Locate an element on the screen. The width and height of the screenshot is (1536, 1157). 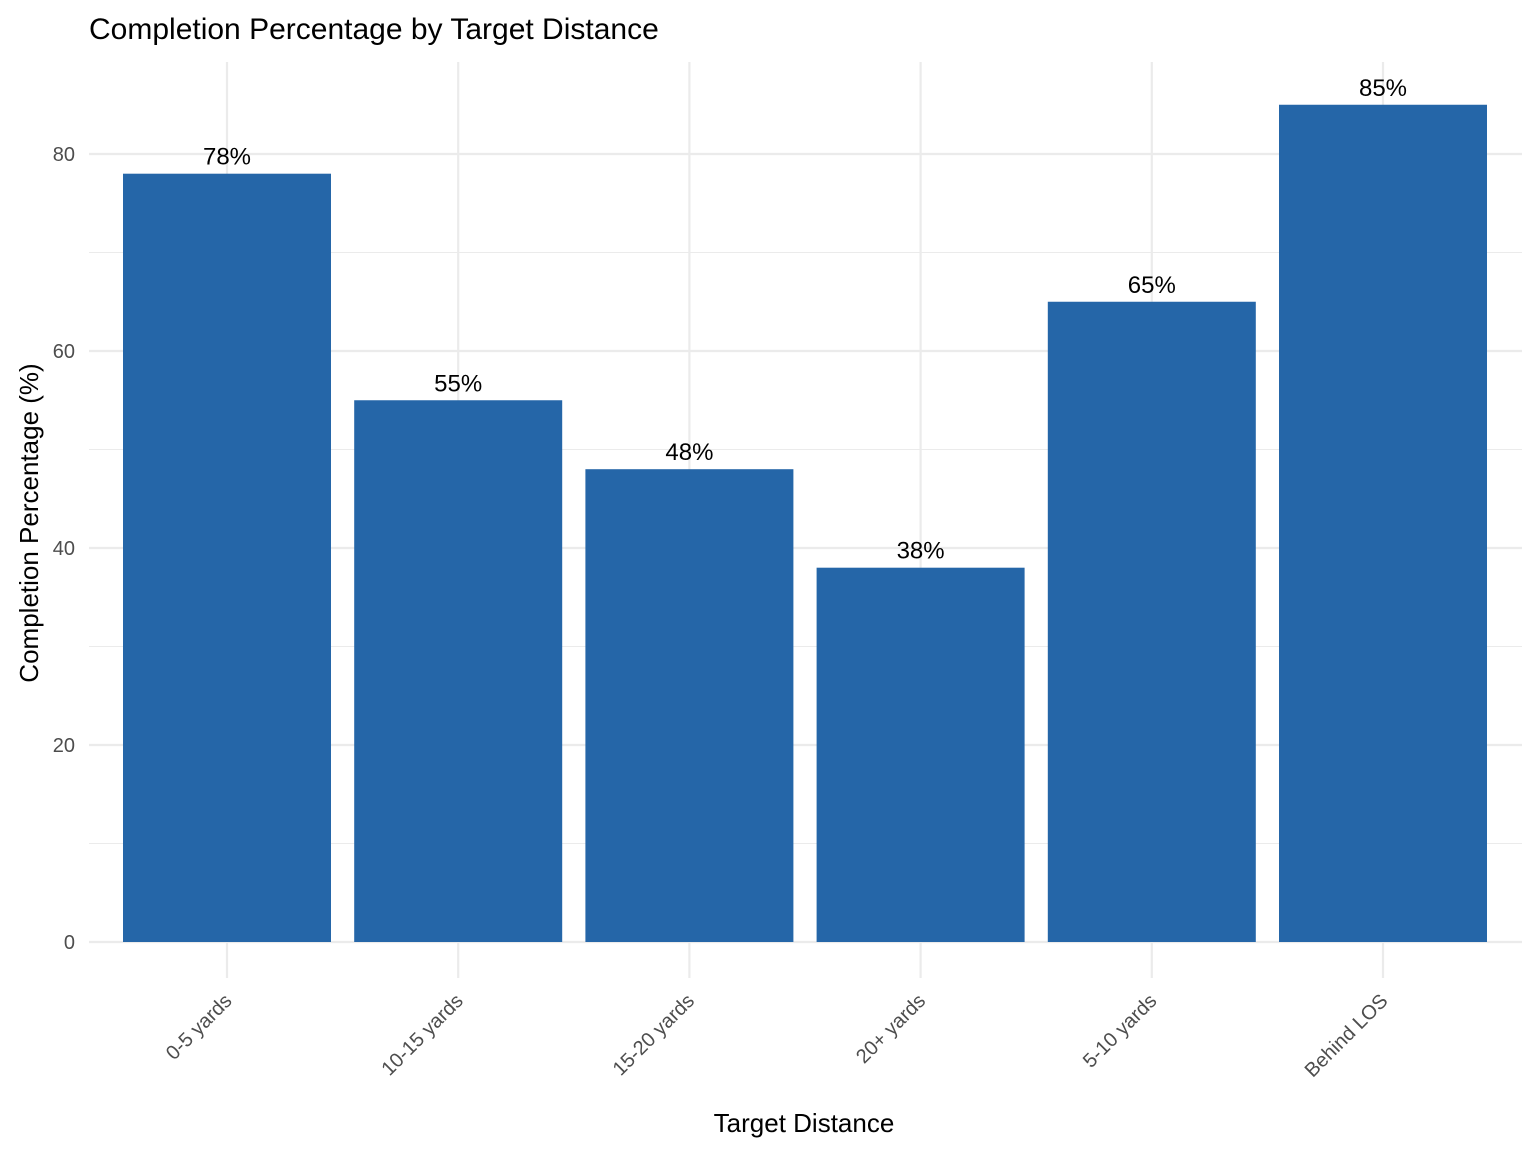
data-label-3: 48% is located at coordinates (689, 452).